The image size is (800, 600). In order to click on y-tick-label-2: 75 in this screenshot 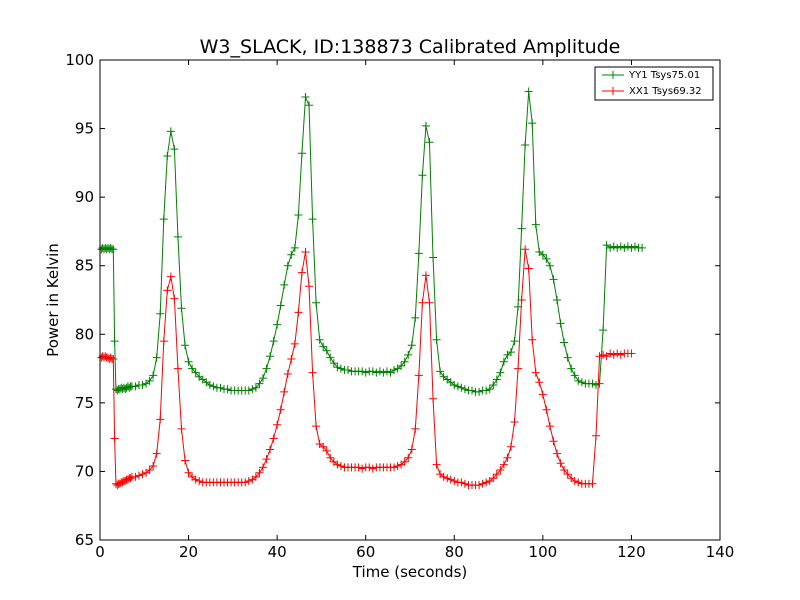, I will do `click(84, 403)`.